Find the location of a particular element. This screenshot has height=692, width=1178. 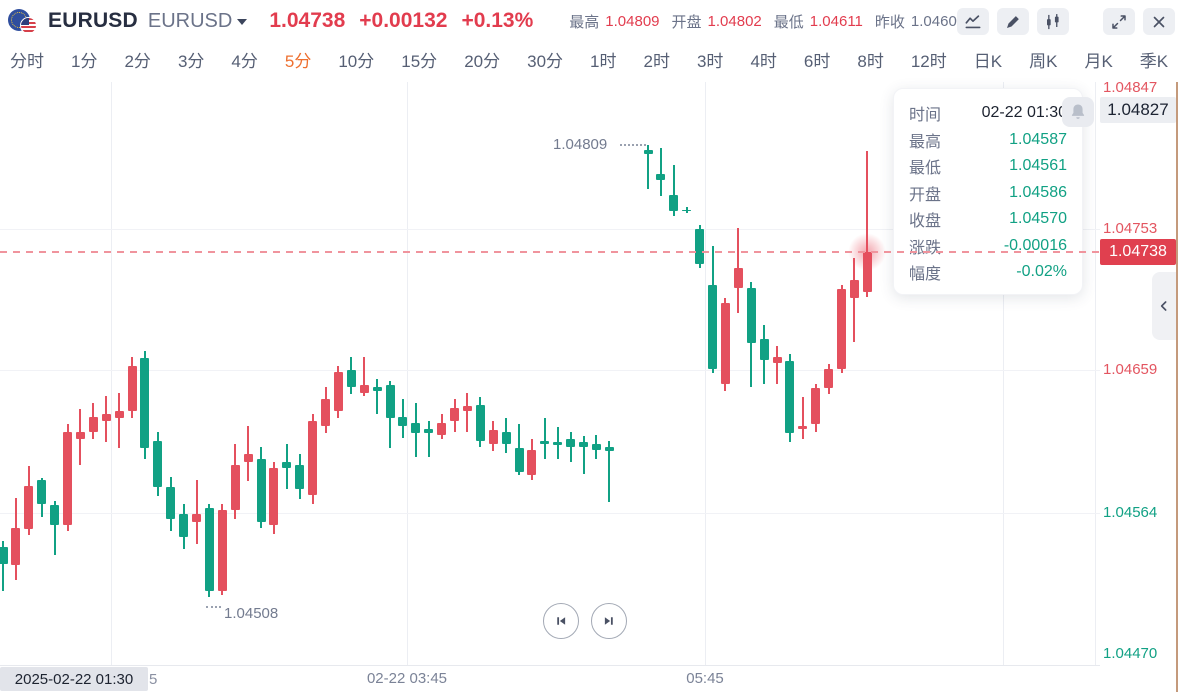

stat-label: 昨收 is located at coordinates (889, 22).